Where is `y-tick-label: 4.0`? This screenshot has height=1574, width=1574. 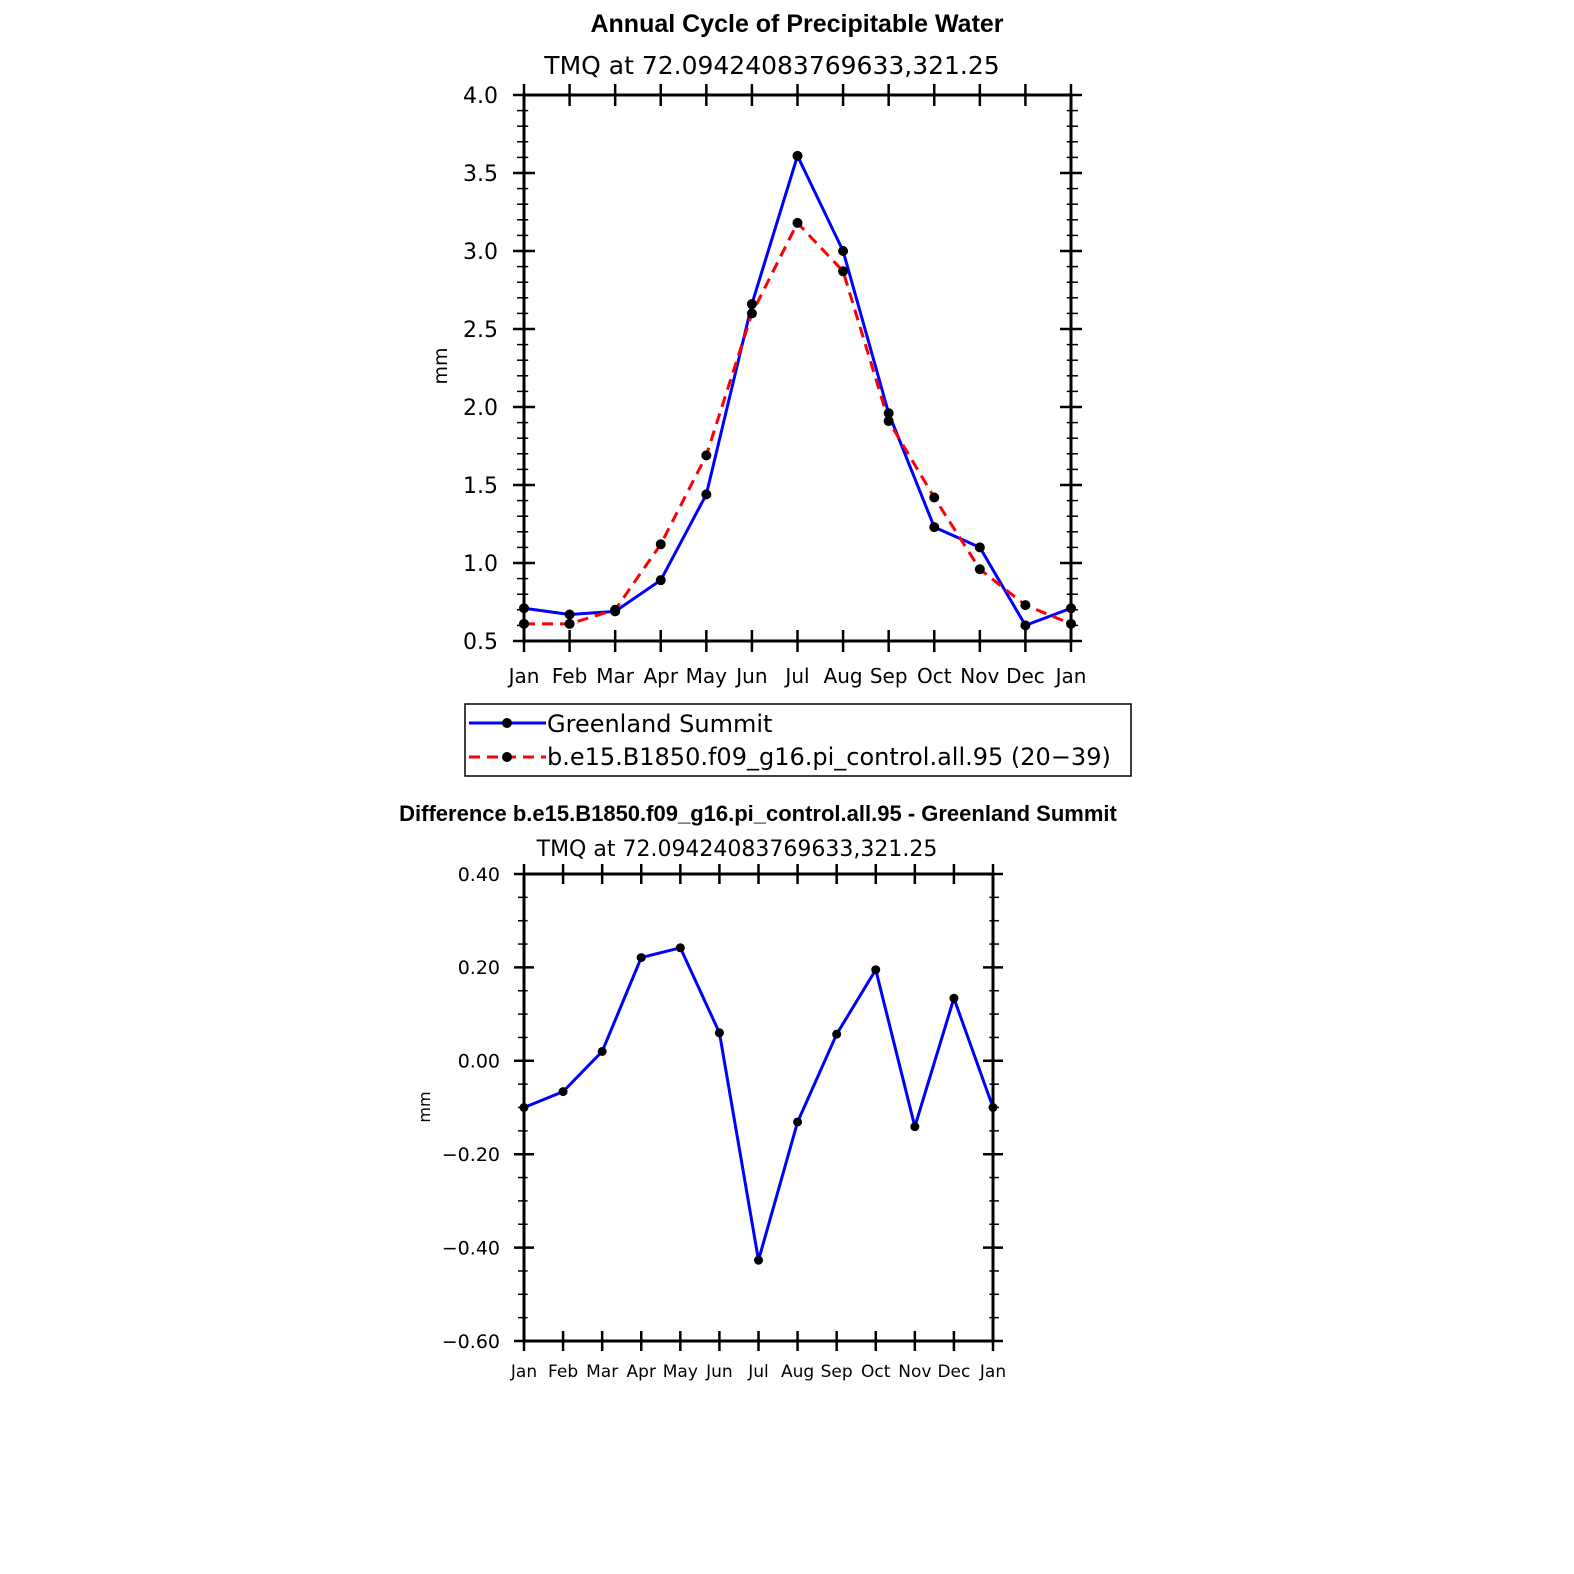 y-tick-label: 4.0 is located at coordinates (480, 96).